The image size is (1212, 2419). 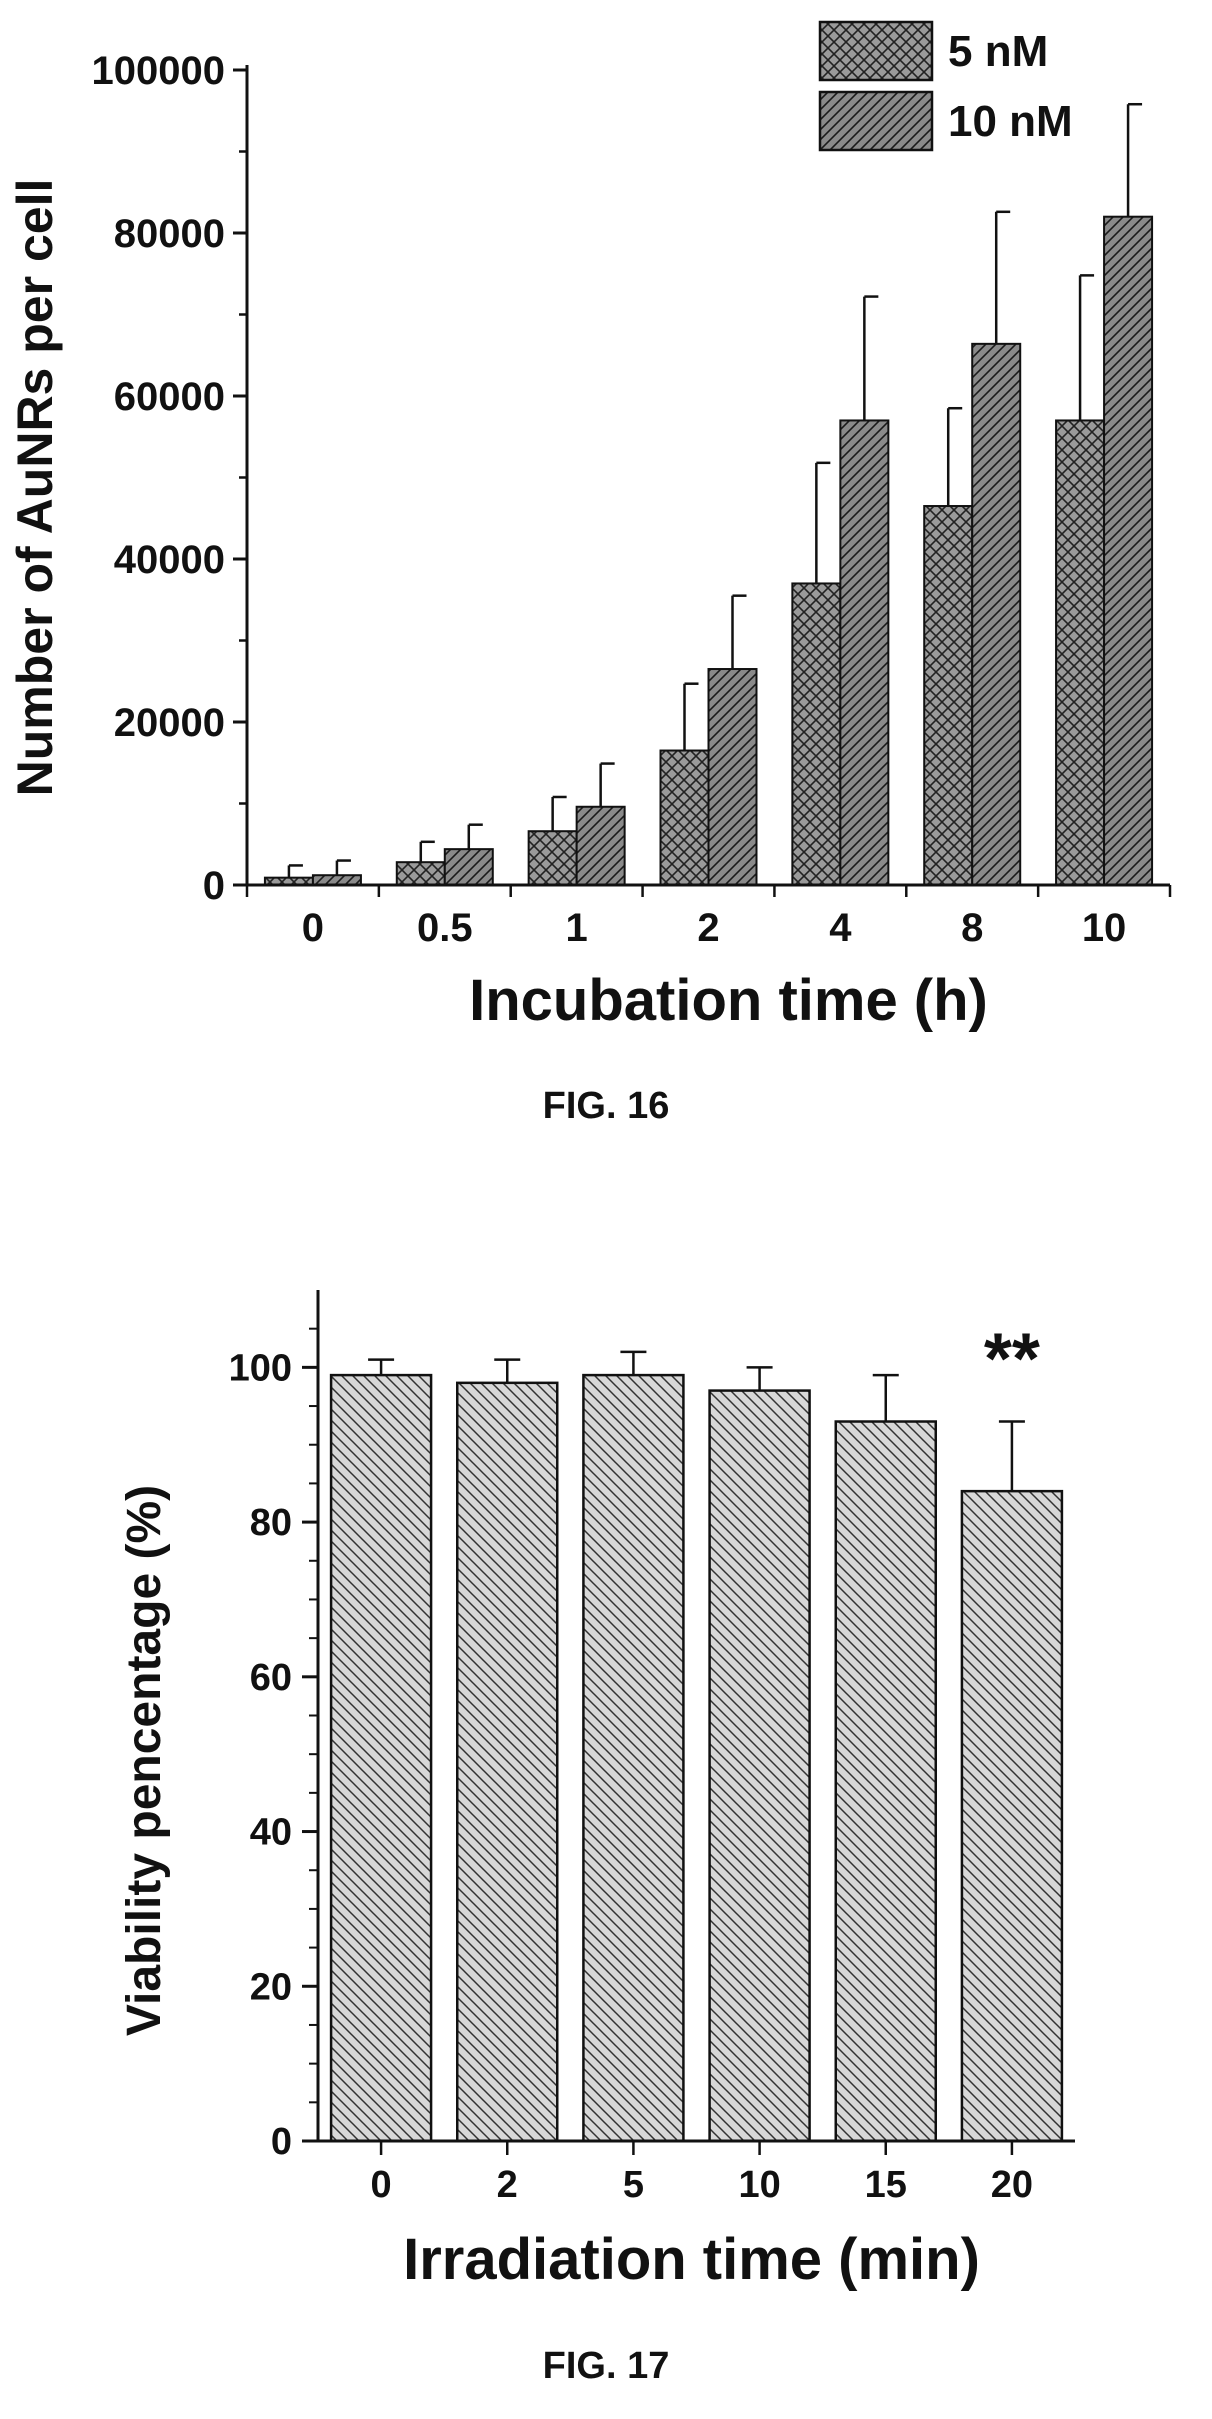 I want to click on y-tick-label: 100000, so click(x=158, y=71).